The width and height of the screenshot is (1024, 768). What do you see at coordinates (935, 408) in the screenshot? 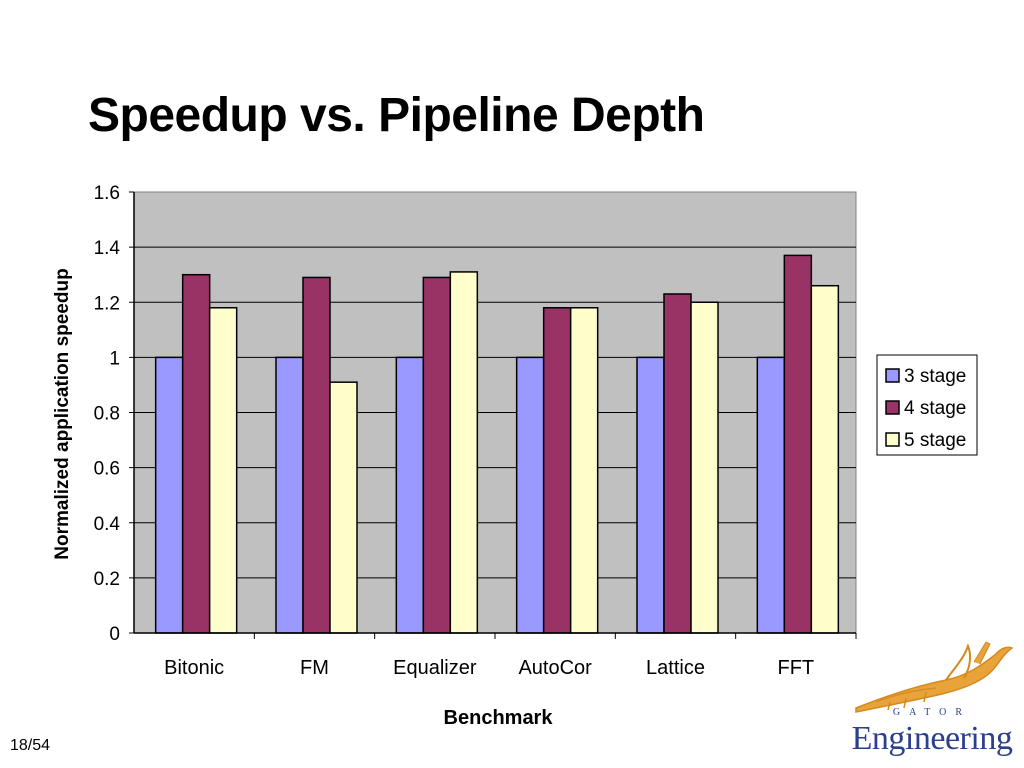
I see `legend-label: 4 stage` at bounding box center [935, 408].